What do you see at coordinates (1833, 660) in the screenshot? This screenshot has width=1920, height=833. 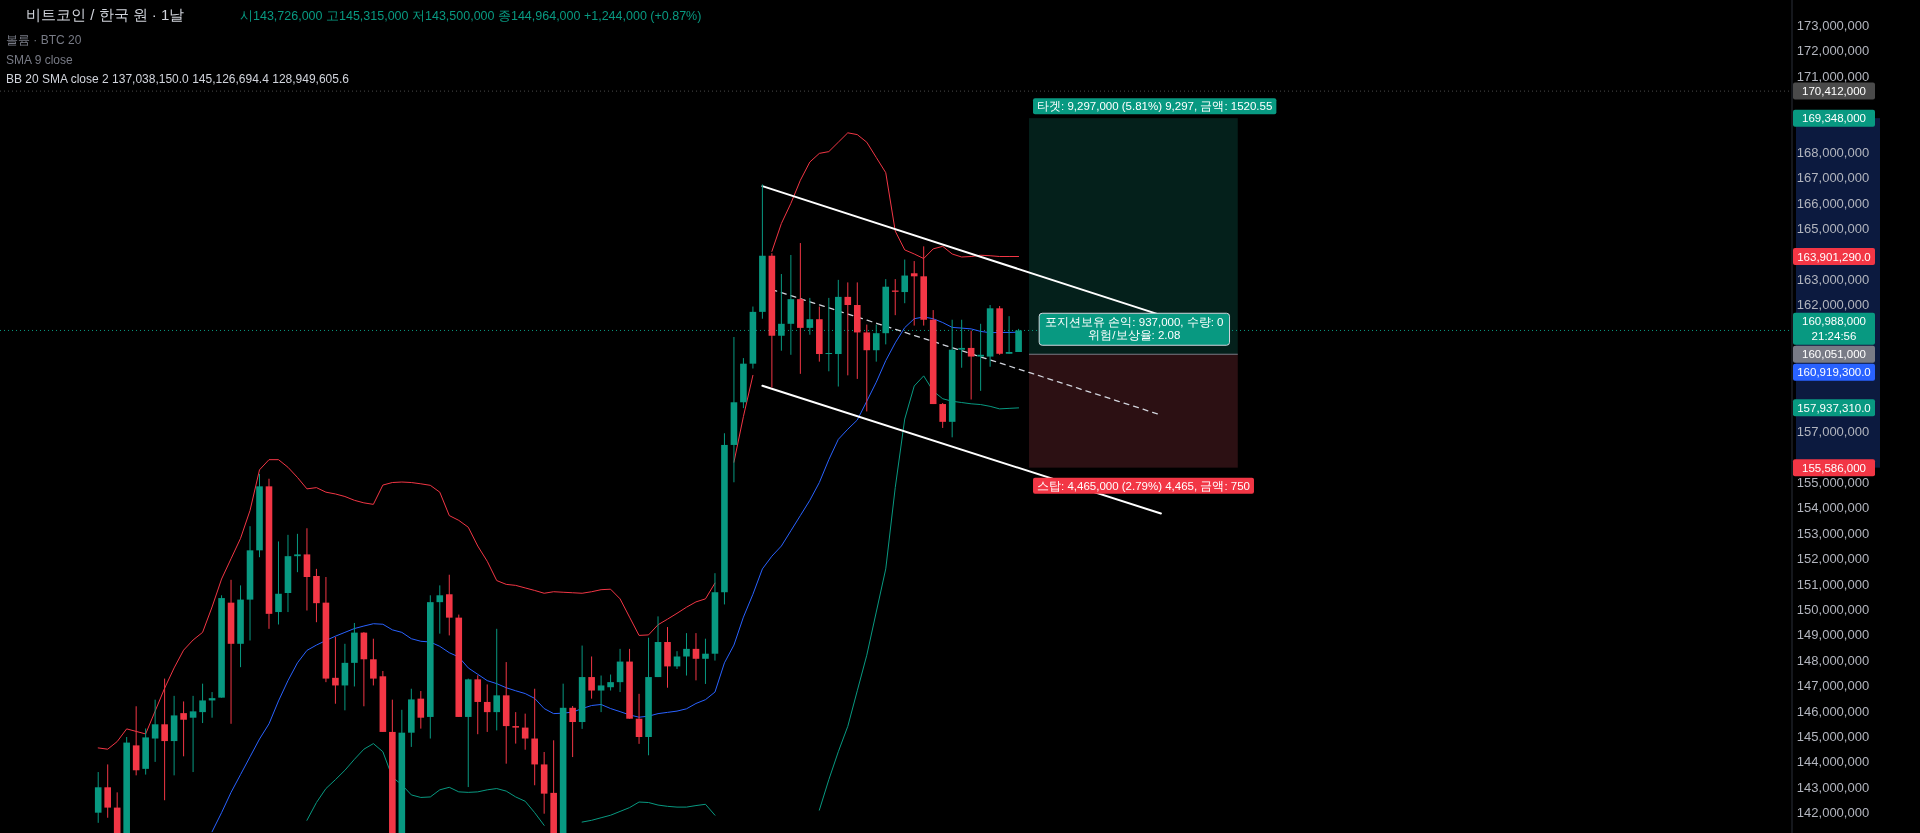 I see `y-tick-label: 148,000,000` at bounding box center [1833, 660].